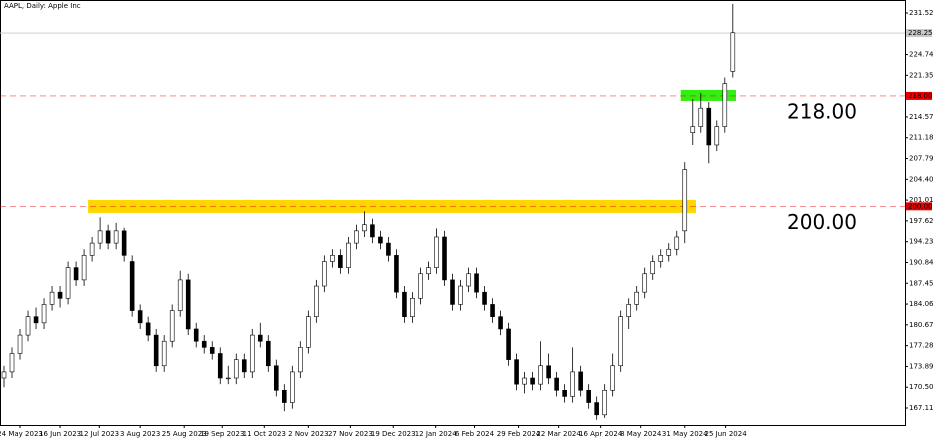 This screenshot has height=440, width=936. I want to click on x-tick-label: 12 Jul 2023, so click(99, 434).